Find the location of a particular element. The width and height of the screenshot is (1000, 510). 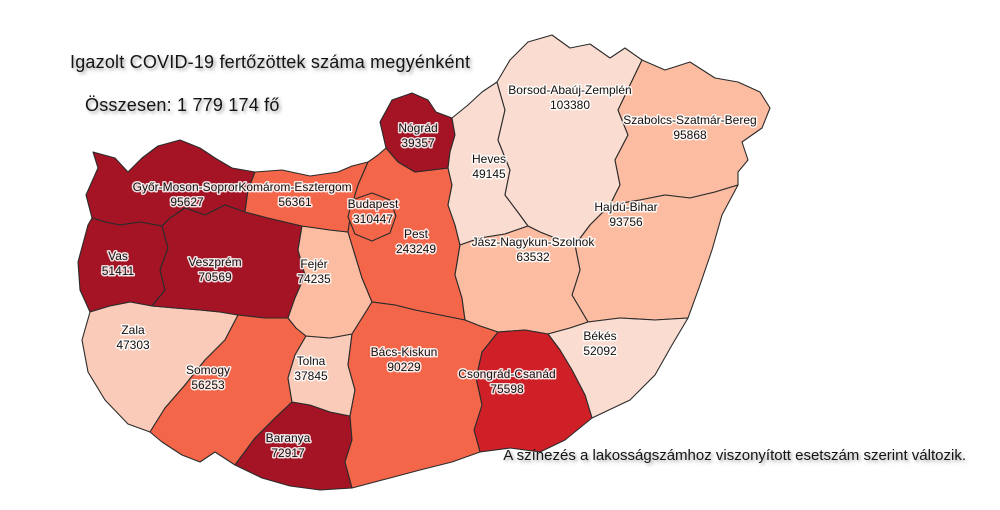

county-komarom-name-label: Komárom-Esztergom is located at coordinates (294, 187).